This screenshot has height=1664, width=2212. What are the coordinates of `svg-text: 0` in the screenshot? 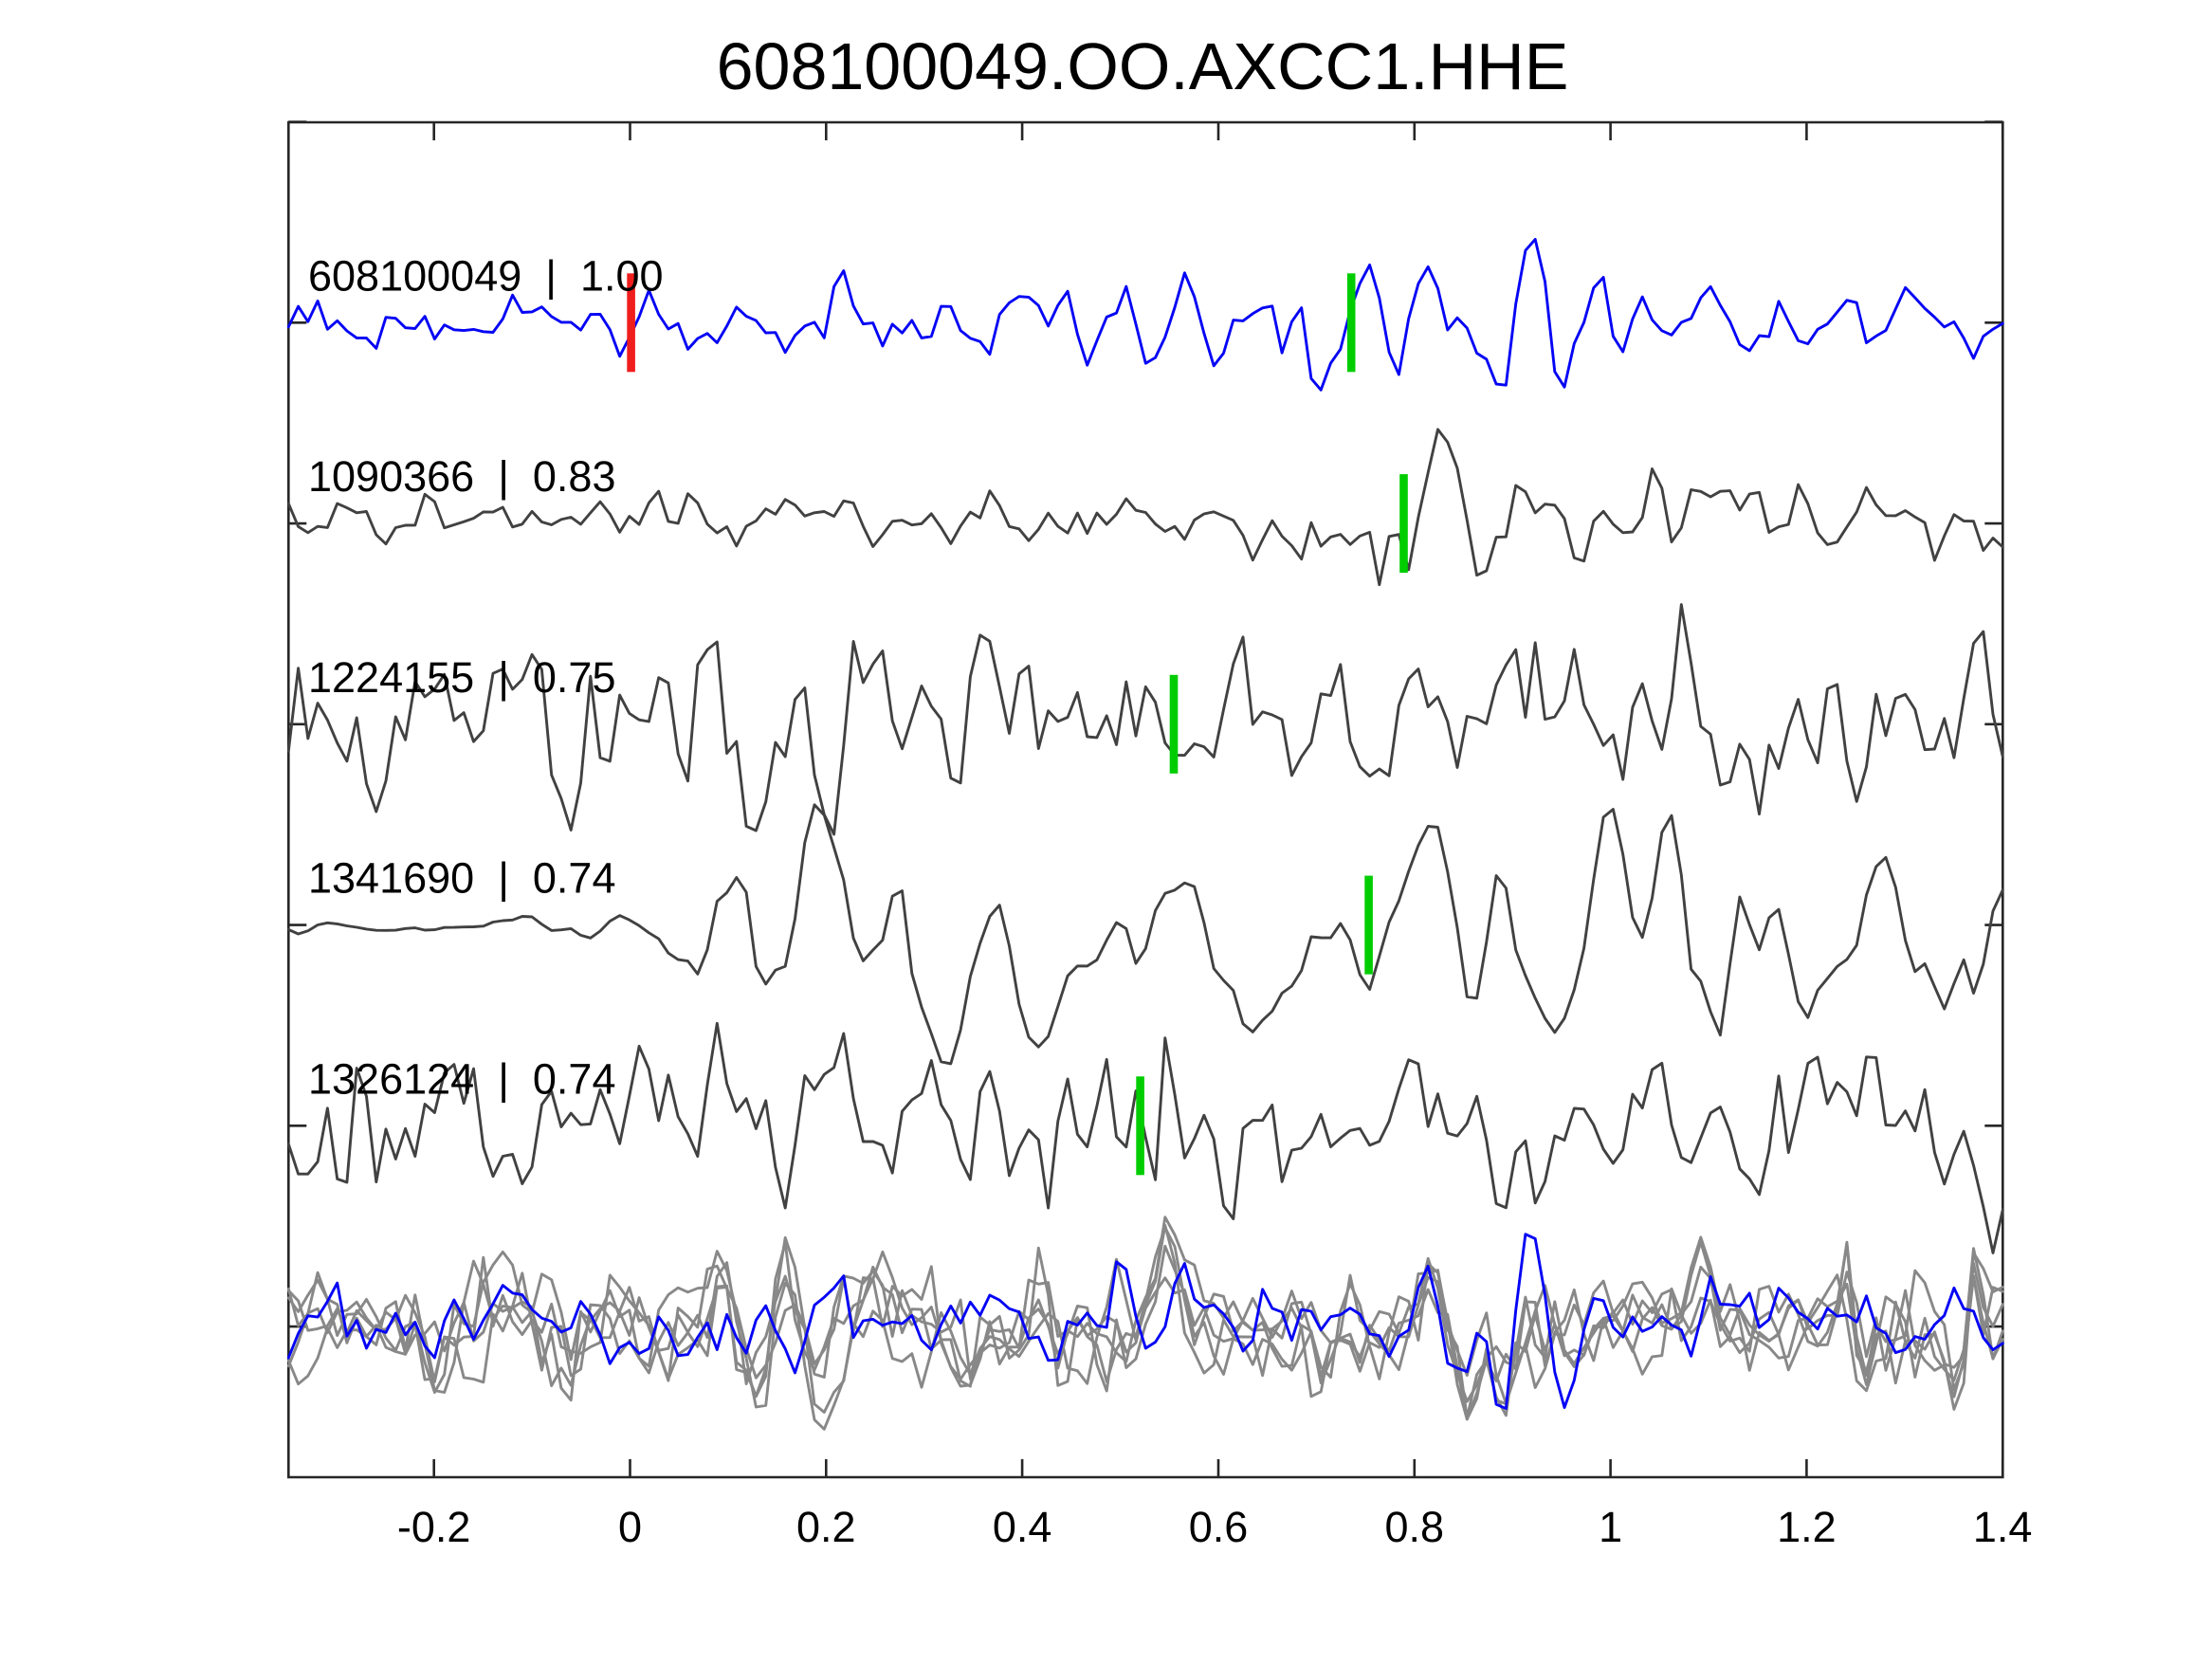 It's located at (630, 1527).